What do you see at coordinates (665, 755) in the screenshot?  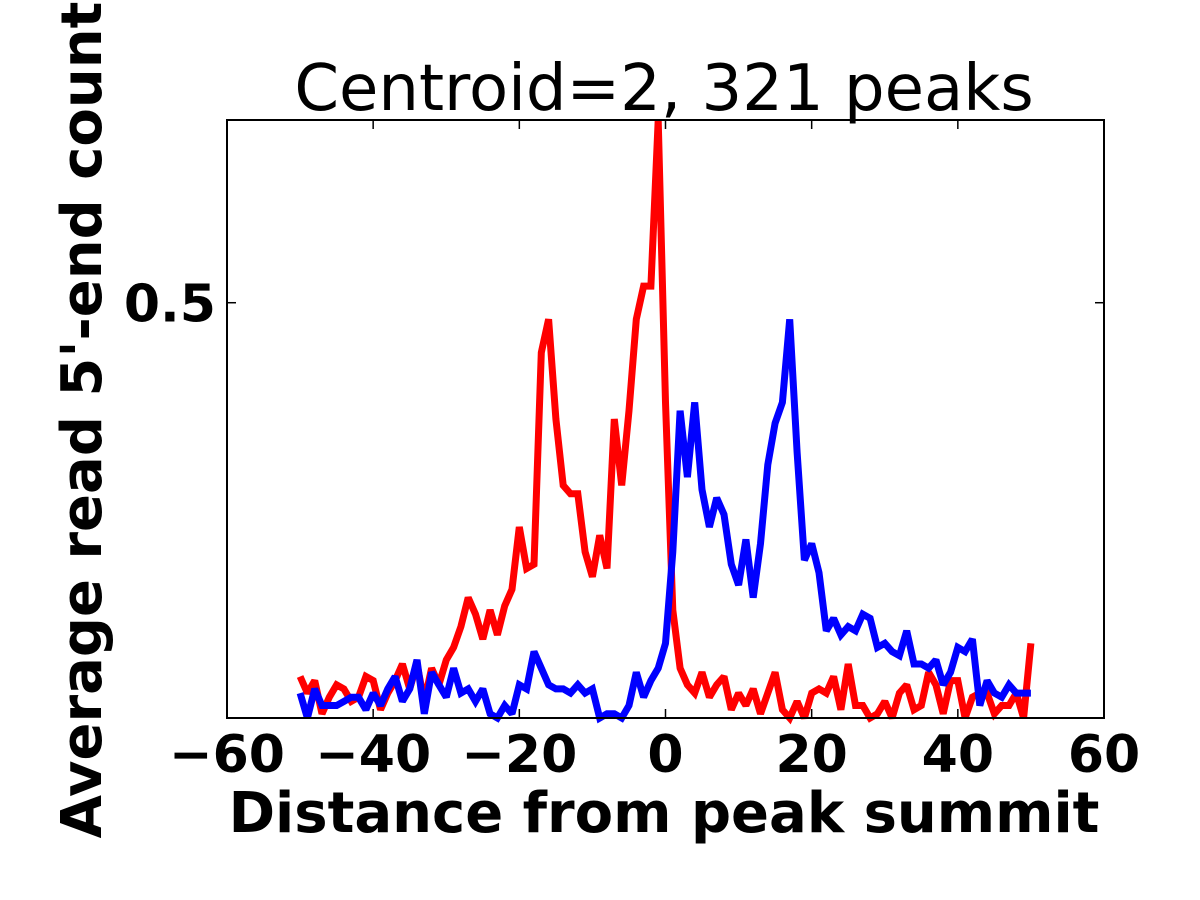 I see `x-tick-label: 0` at bounding box center [665, 755].